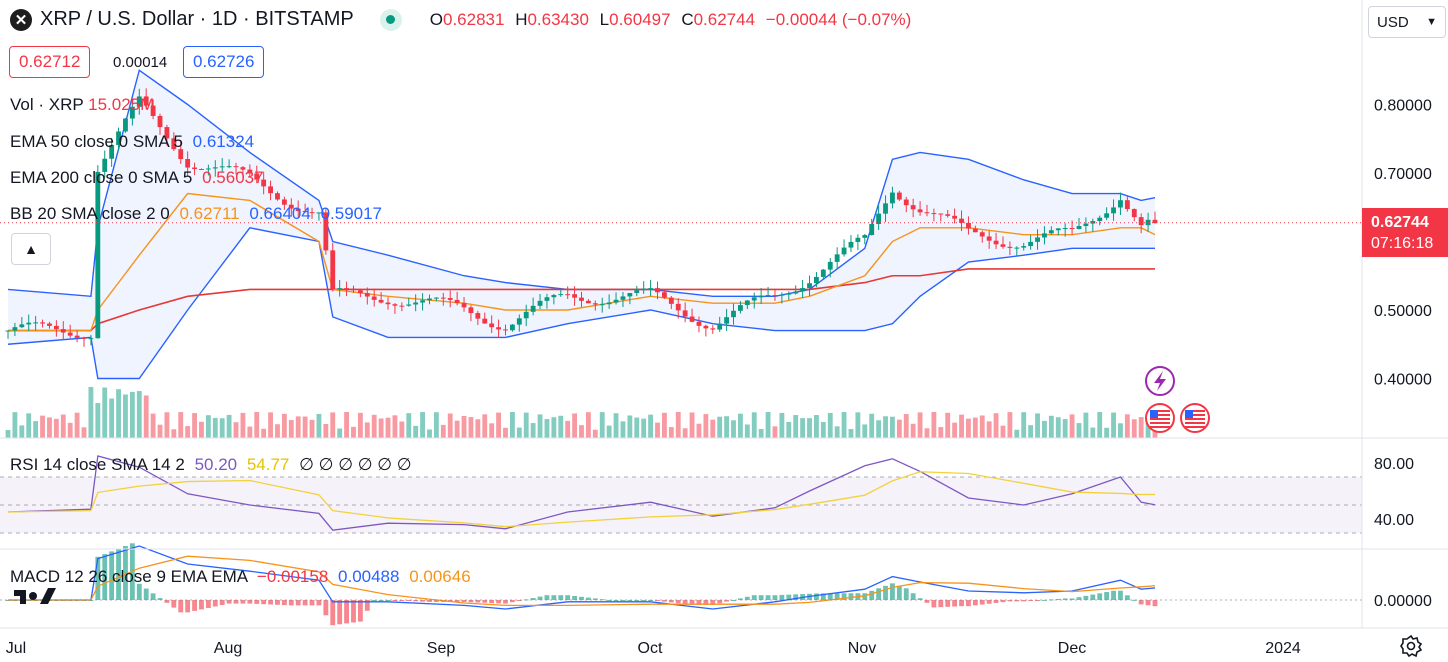 The width and height of the screenshot is (1448, 662). I want to click on currency-select: USD ▼, so click(1407, 22).